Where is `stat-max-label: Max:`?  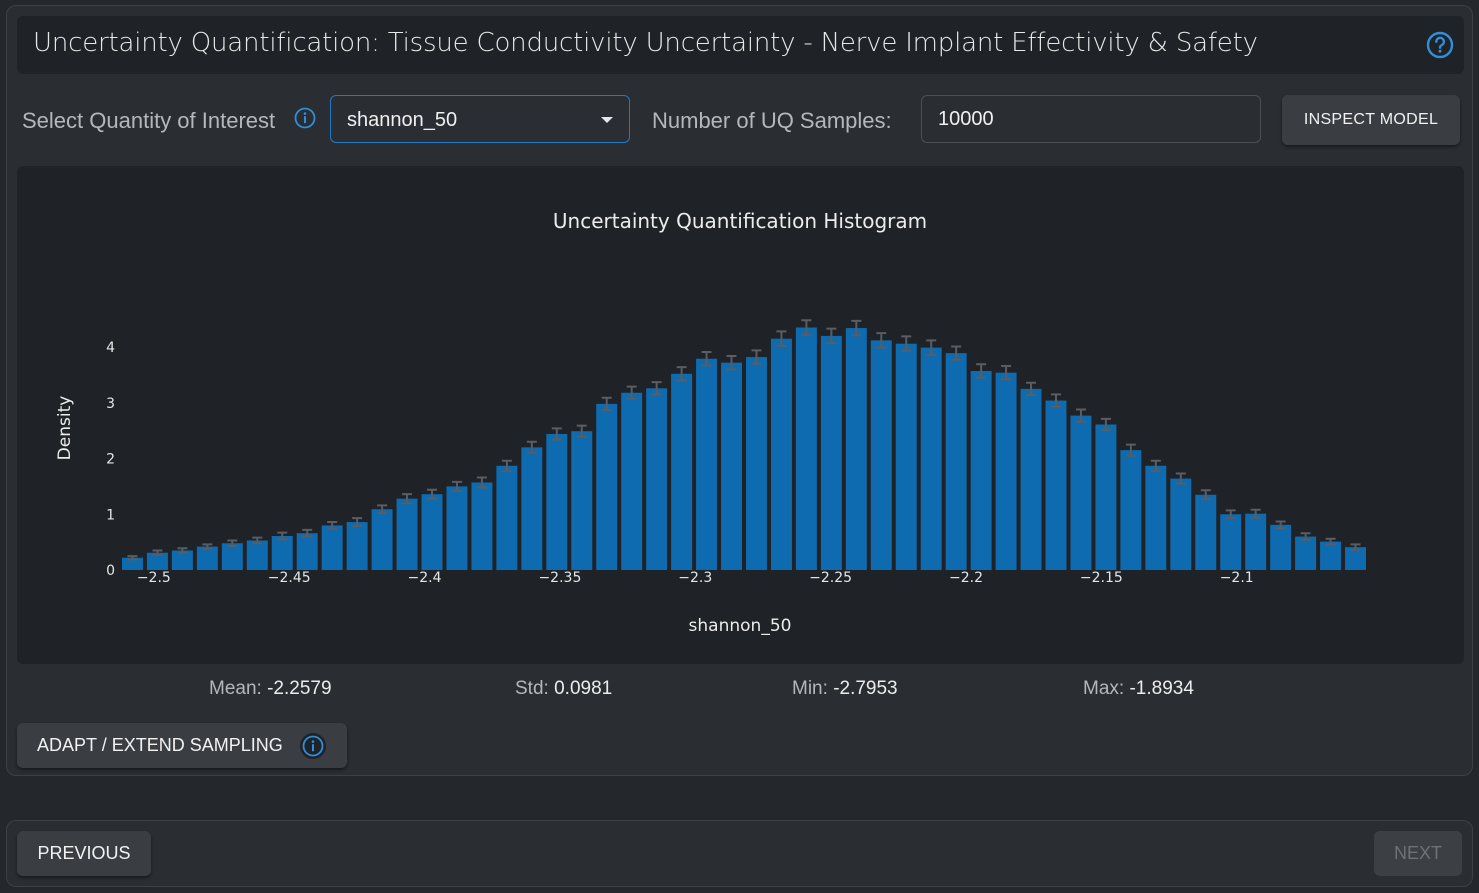
stat-max-label: Max: is located at coordinates (1104, 688).